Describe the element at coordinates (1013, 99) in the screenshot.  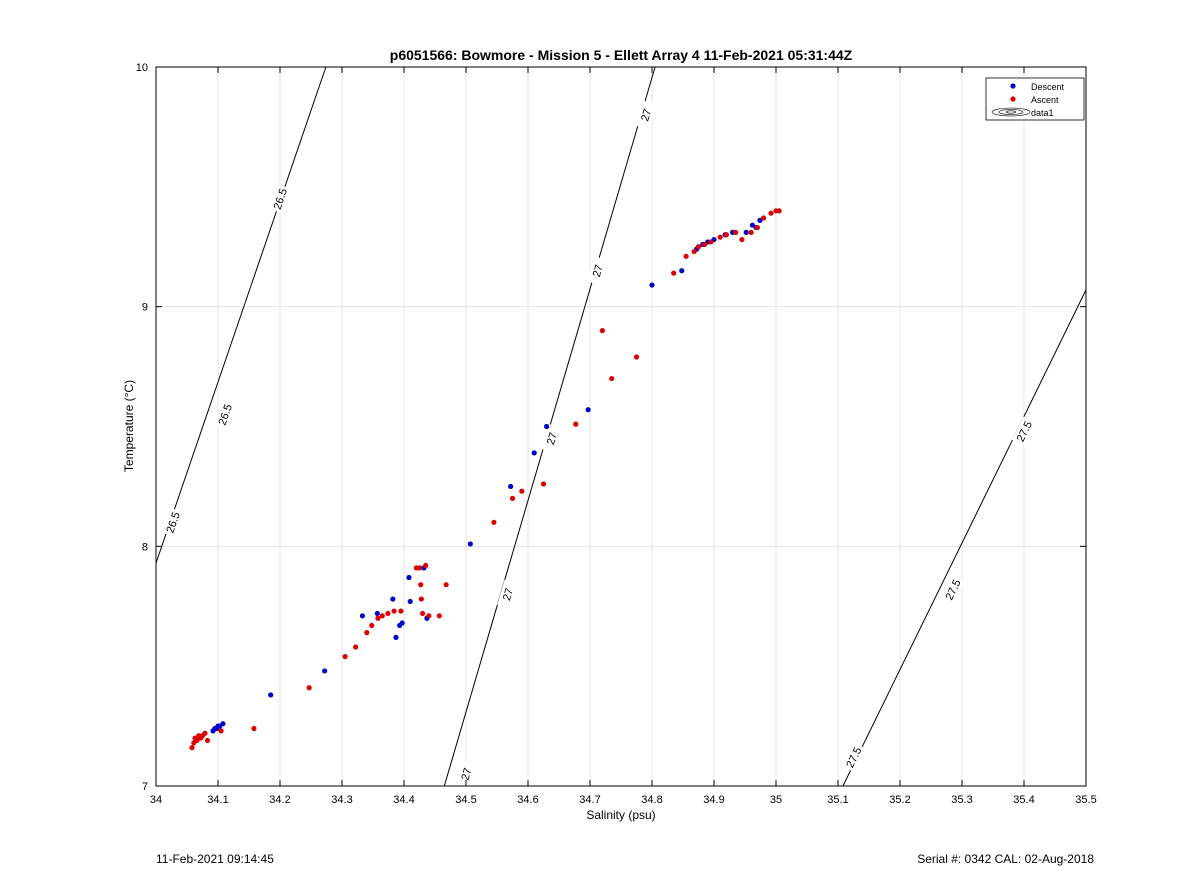
I see `legend-marker-ascent` at that location.